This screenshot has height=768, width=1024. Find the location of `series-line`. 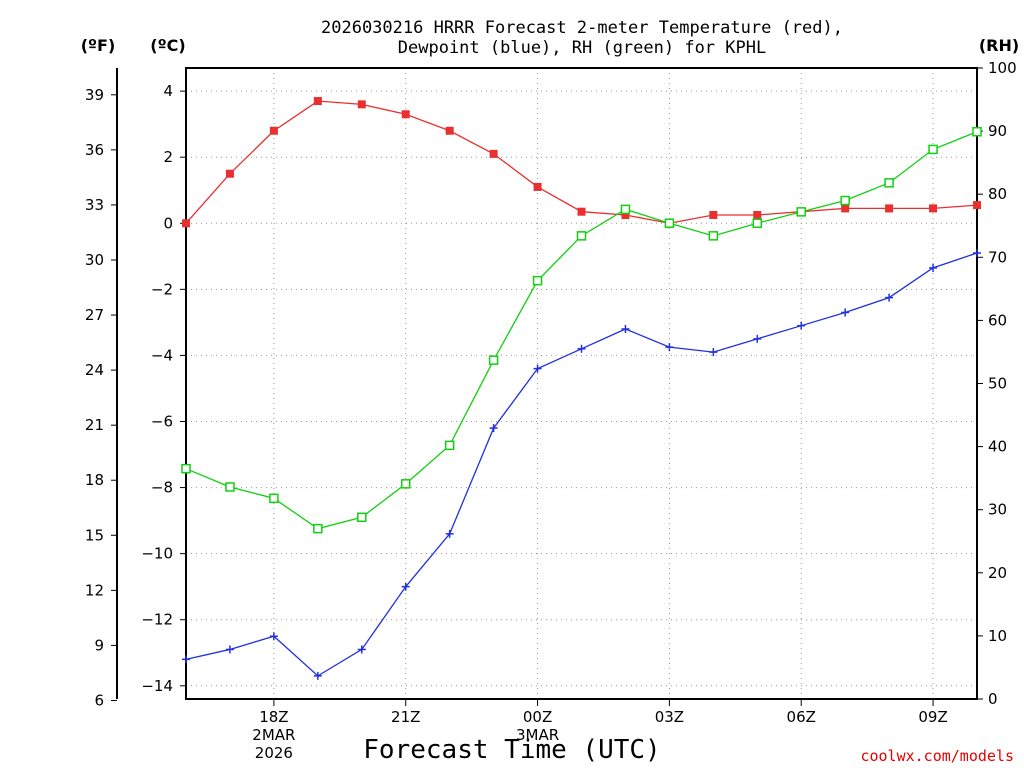

series-line is located at coordinates (581, 162).